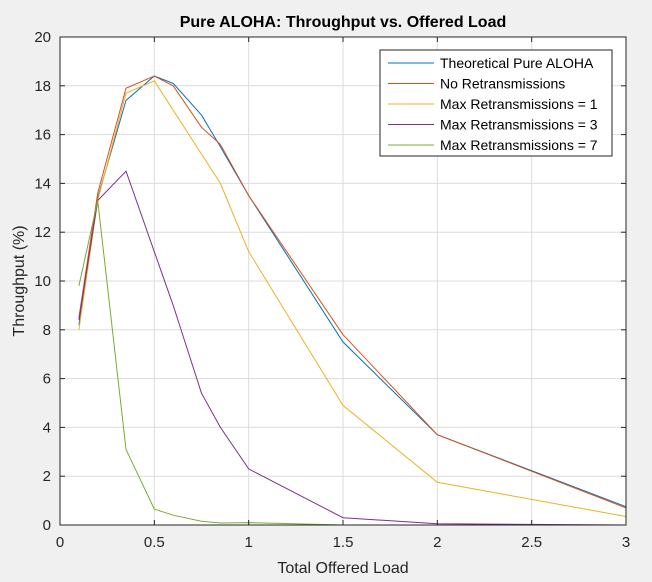  I want to click on x-tick-label: 2.5, so click(531, 542).